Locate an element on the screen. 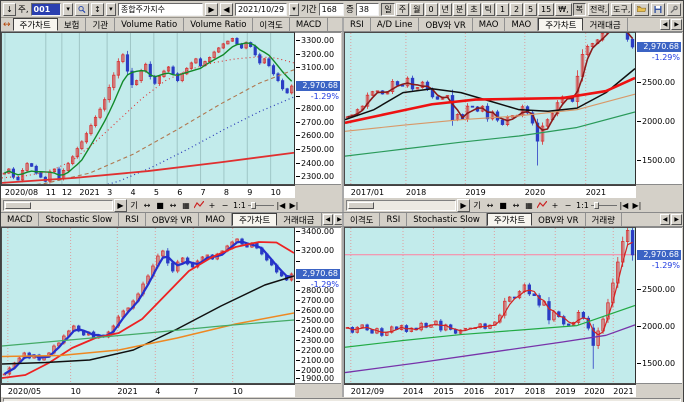 The image size is (684, 402). tab-top_left-1: 보험 is located at coordinates (72, 24).